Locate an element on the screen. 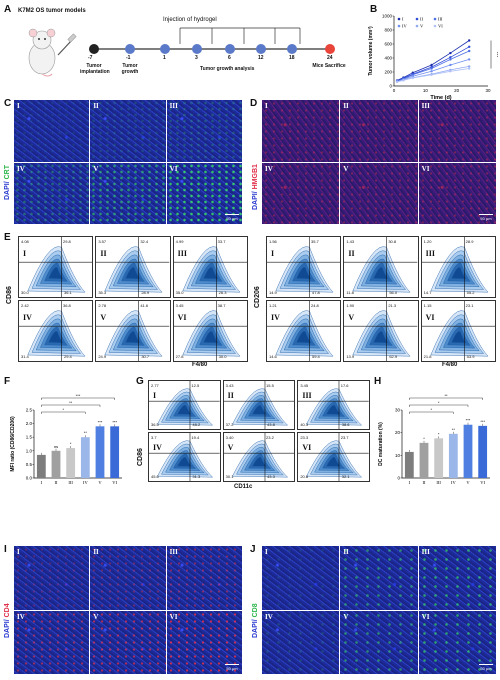 The image size is (500, 680). quadrant-value: 37.2 is located at coordinates (229, 424).